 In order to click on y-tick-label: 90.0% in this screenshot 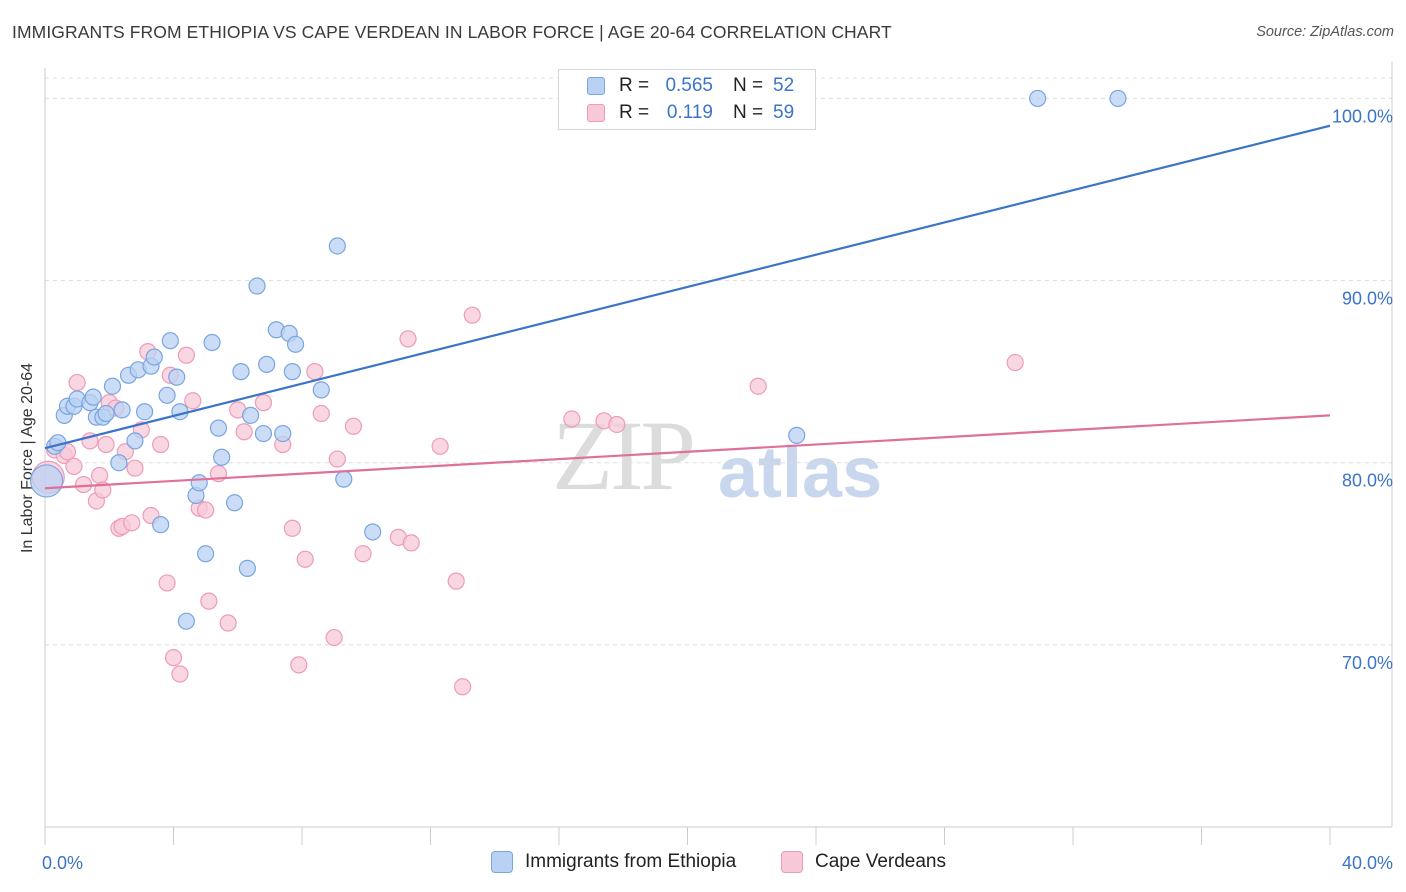, I will do `click(1367, 299)`.